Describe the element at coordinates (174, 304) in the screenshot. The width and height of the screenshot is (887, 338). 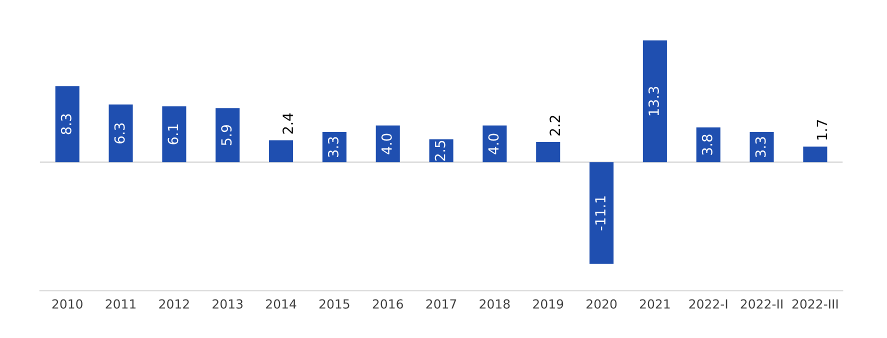
I see `x-tick-label: 2012` at that location.